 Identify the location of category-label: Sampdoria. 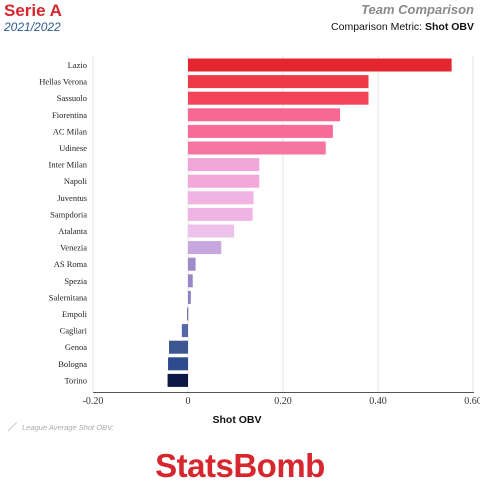
(68, 214).